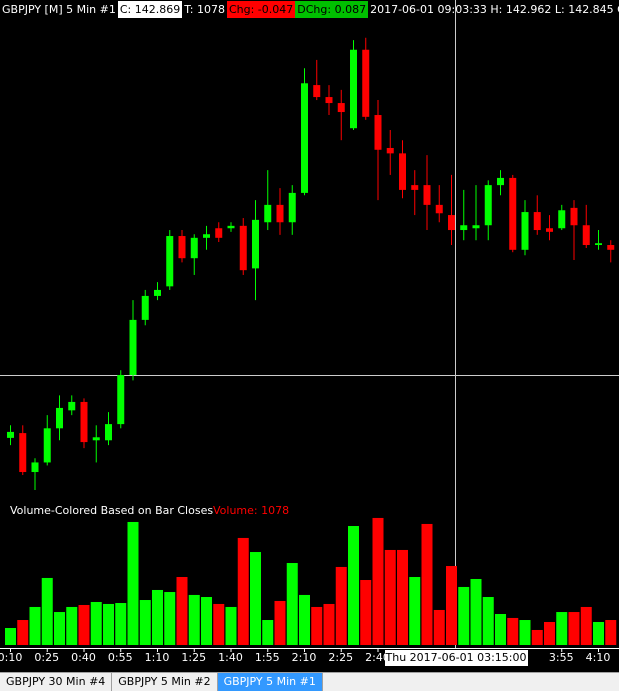 The image size is (619, 691). Describe the element at coordinates (230, 657) in the screenshot. I see `x-tick-label: 1:40` at that location.